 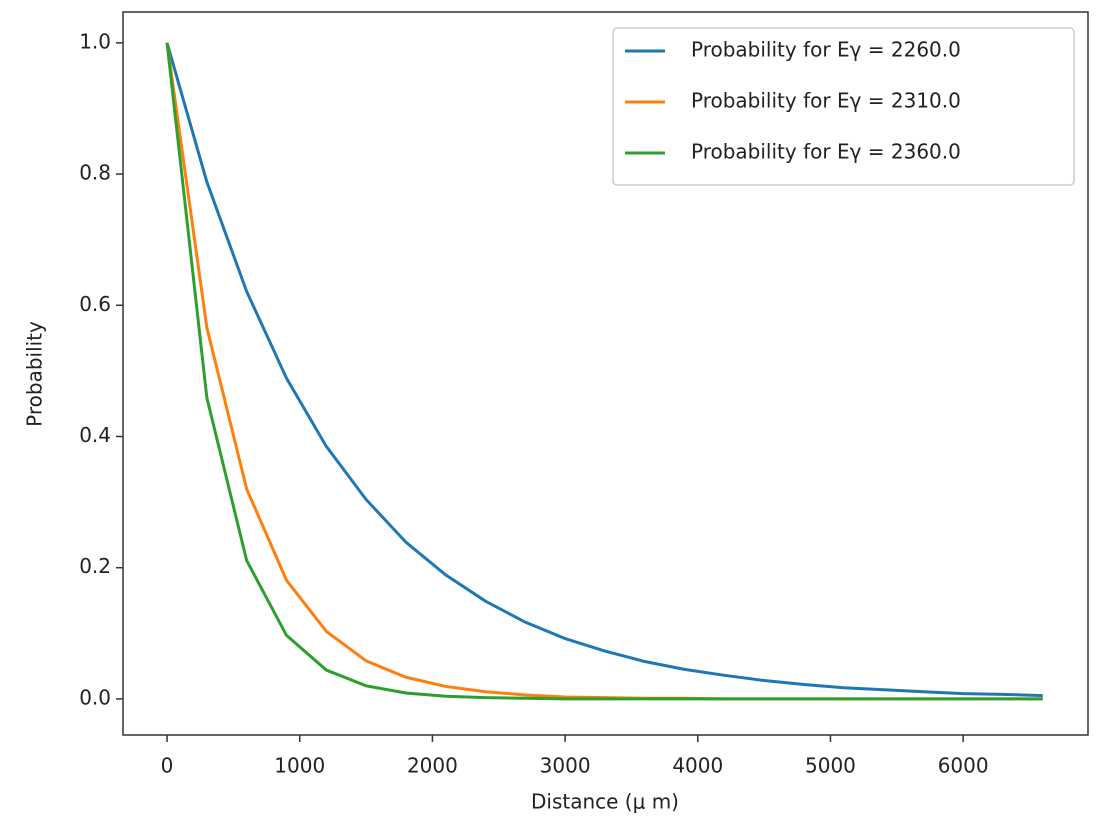 I want to click on legend-label: Probability for Eγ = 2360.0, so click(x=826, y=152).